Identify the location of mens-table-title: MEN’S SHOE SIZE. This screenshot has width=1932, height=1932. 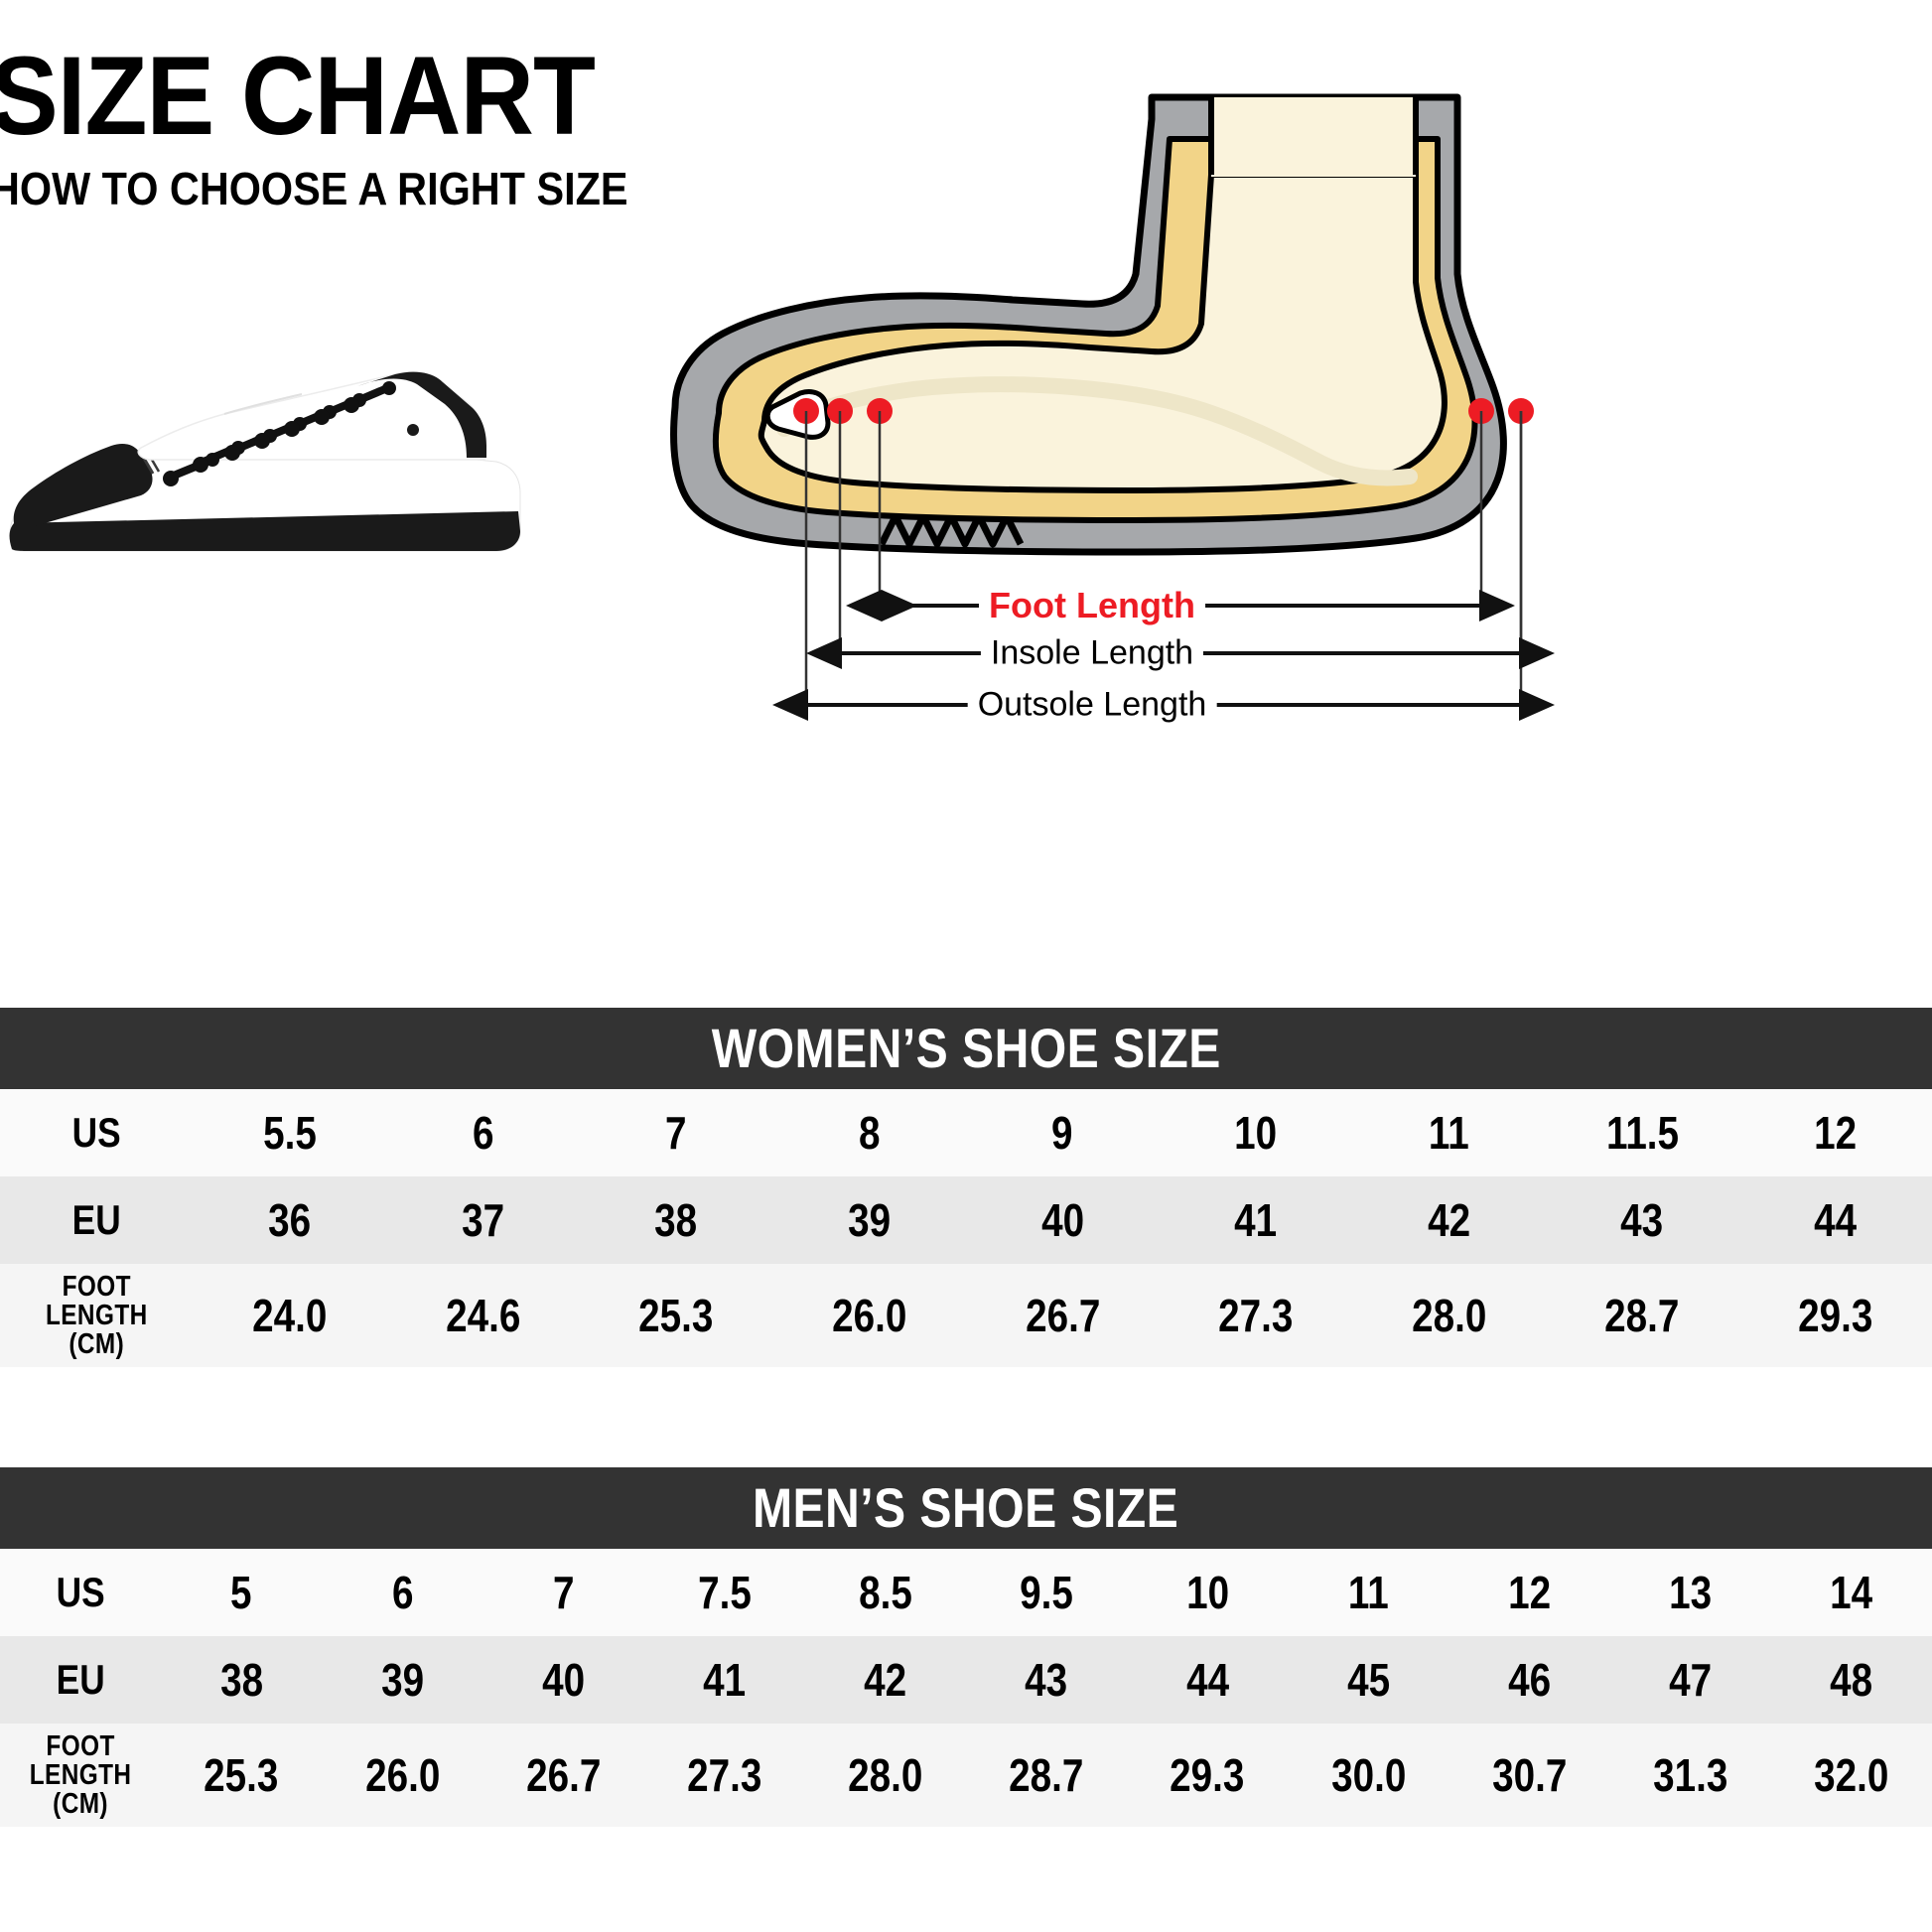
(966, 1507).